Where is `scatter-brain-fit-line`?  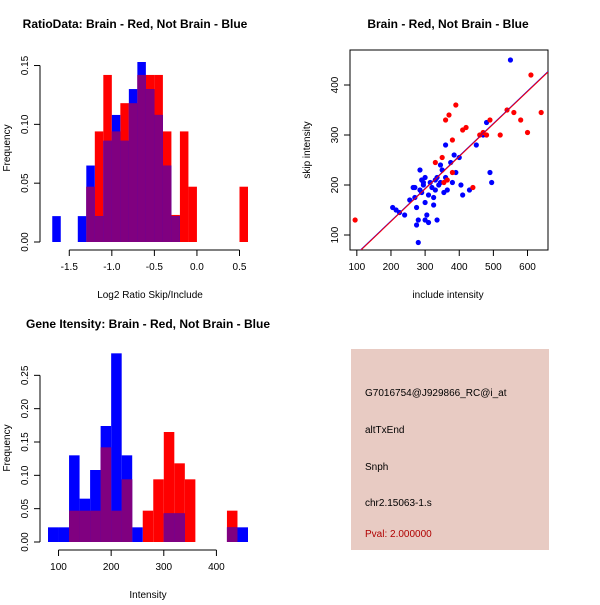 scatter-brain-fit-line is located at coordinates (454, 160).